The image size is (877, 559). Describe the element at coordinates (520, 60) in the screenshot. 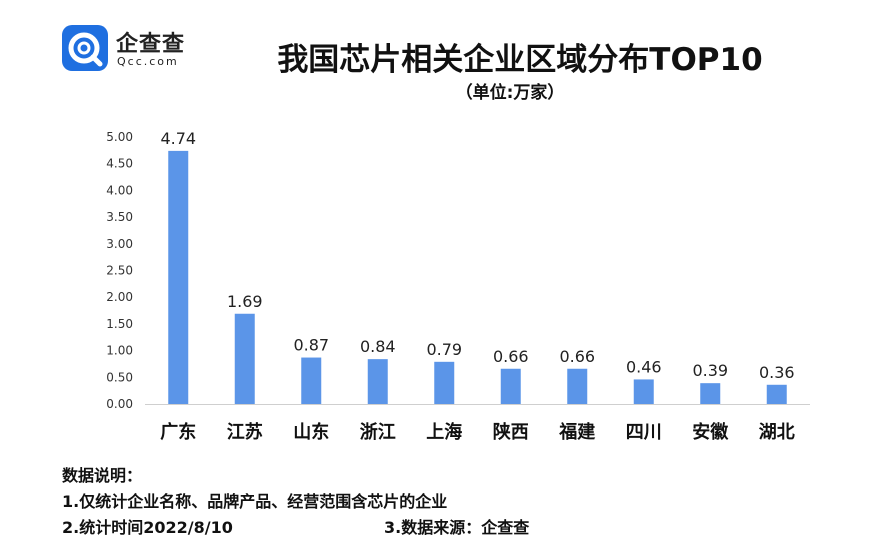

I see `chart-title: 我国芯片相关企业区域分布TOP10` at that location.